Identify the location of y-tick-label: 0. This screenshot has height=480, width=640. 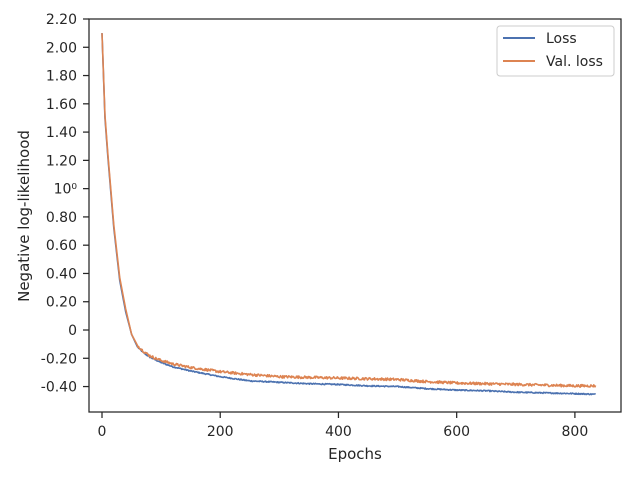
(72, 331).